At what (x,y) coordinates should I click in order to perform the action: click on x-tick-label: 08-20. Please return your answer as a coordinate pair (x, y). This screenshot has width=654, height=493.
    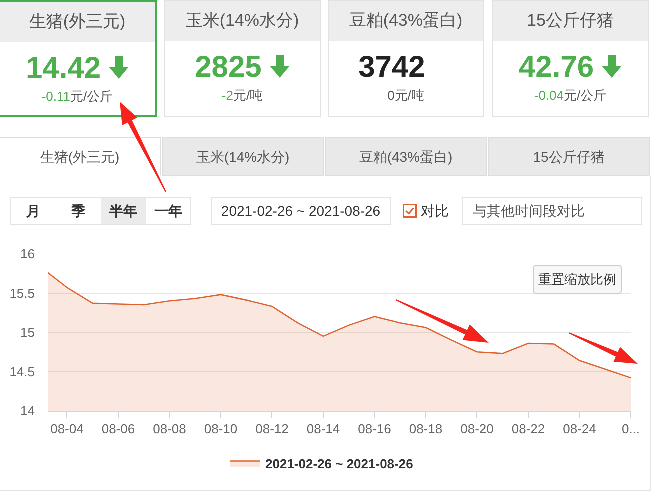
    Looking at the image, I should click on (477, 429).